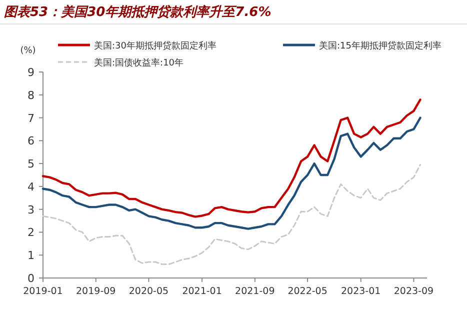  What do you see at coordinates (202, 291) in the screenshot?
I see `x-tick-label: 2021-01` at bounding box center [202, 291].